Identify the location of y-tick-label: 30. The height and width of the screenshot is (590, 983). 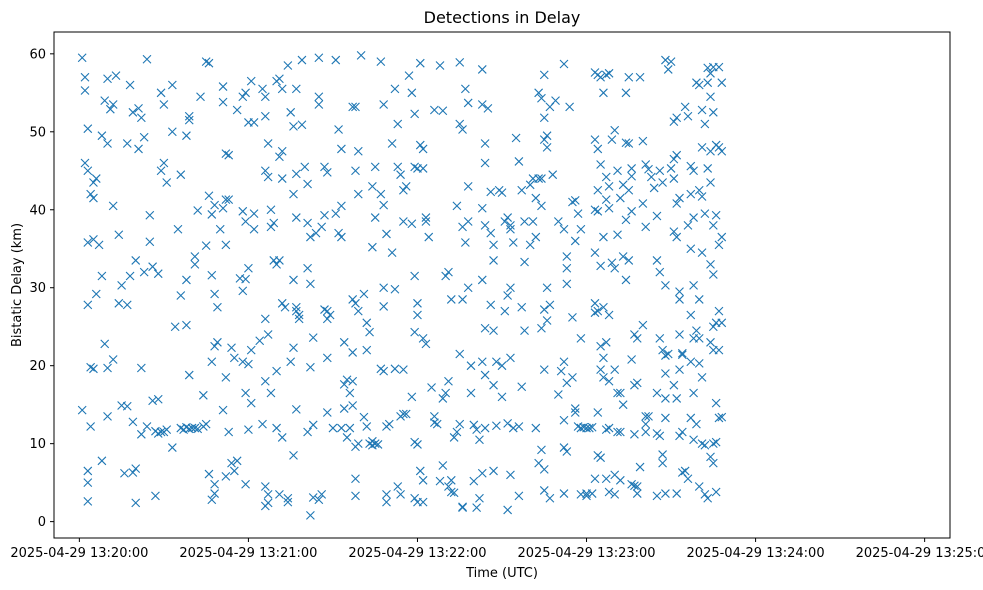
(37, 288).